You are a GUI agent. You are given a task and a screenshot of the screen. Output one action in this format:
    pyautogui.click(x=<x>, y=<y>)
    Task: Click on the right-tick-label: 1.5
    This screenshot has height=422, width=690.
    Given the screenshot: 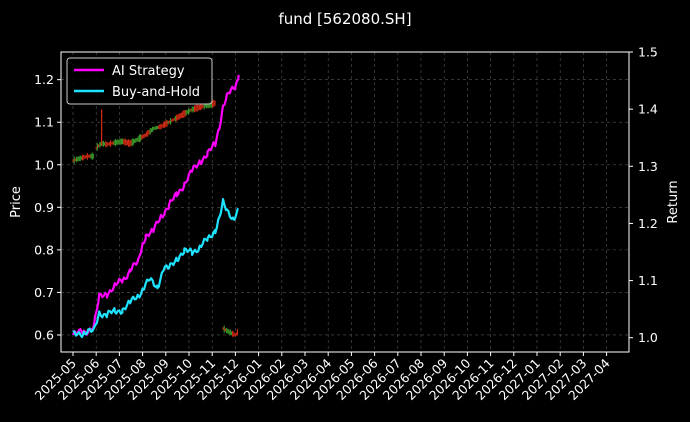 What is the action you would take?
    pyautogui.click(x=648, y=52)
    